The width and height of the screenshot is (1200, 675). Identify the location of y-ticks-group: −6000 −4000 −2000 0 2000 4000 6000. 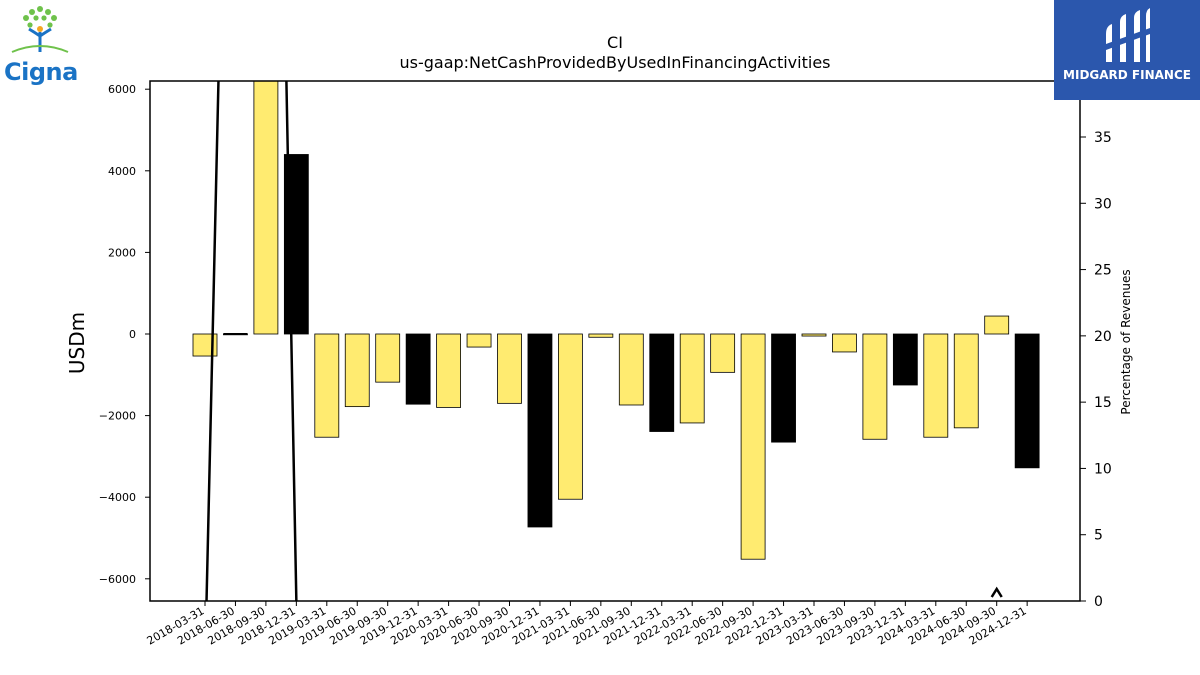
(124, 334).